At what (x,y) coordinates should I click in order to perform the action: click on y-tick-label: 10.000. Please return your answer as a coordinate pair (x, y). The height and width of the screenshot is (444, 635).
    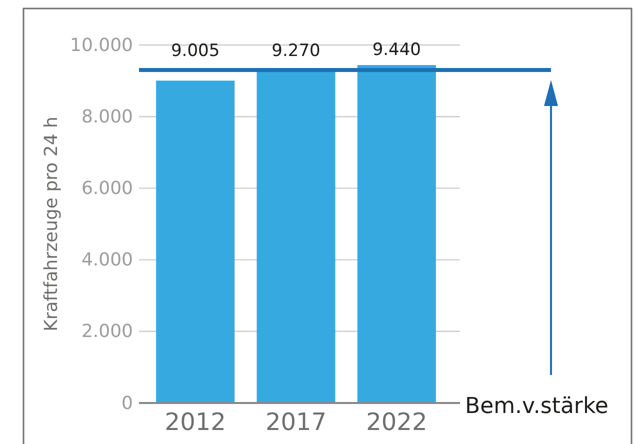
    Looking at the image, I should click on (101, 45).